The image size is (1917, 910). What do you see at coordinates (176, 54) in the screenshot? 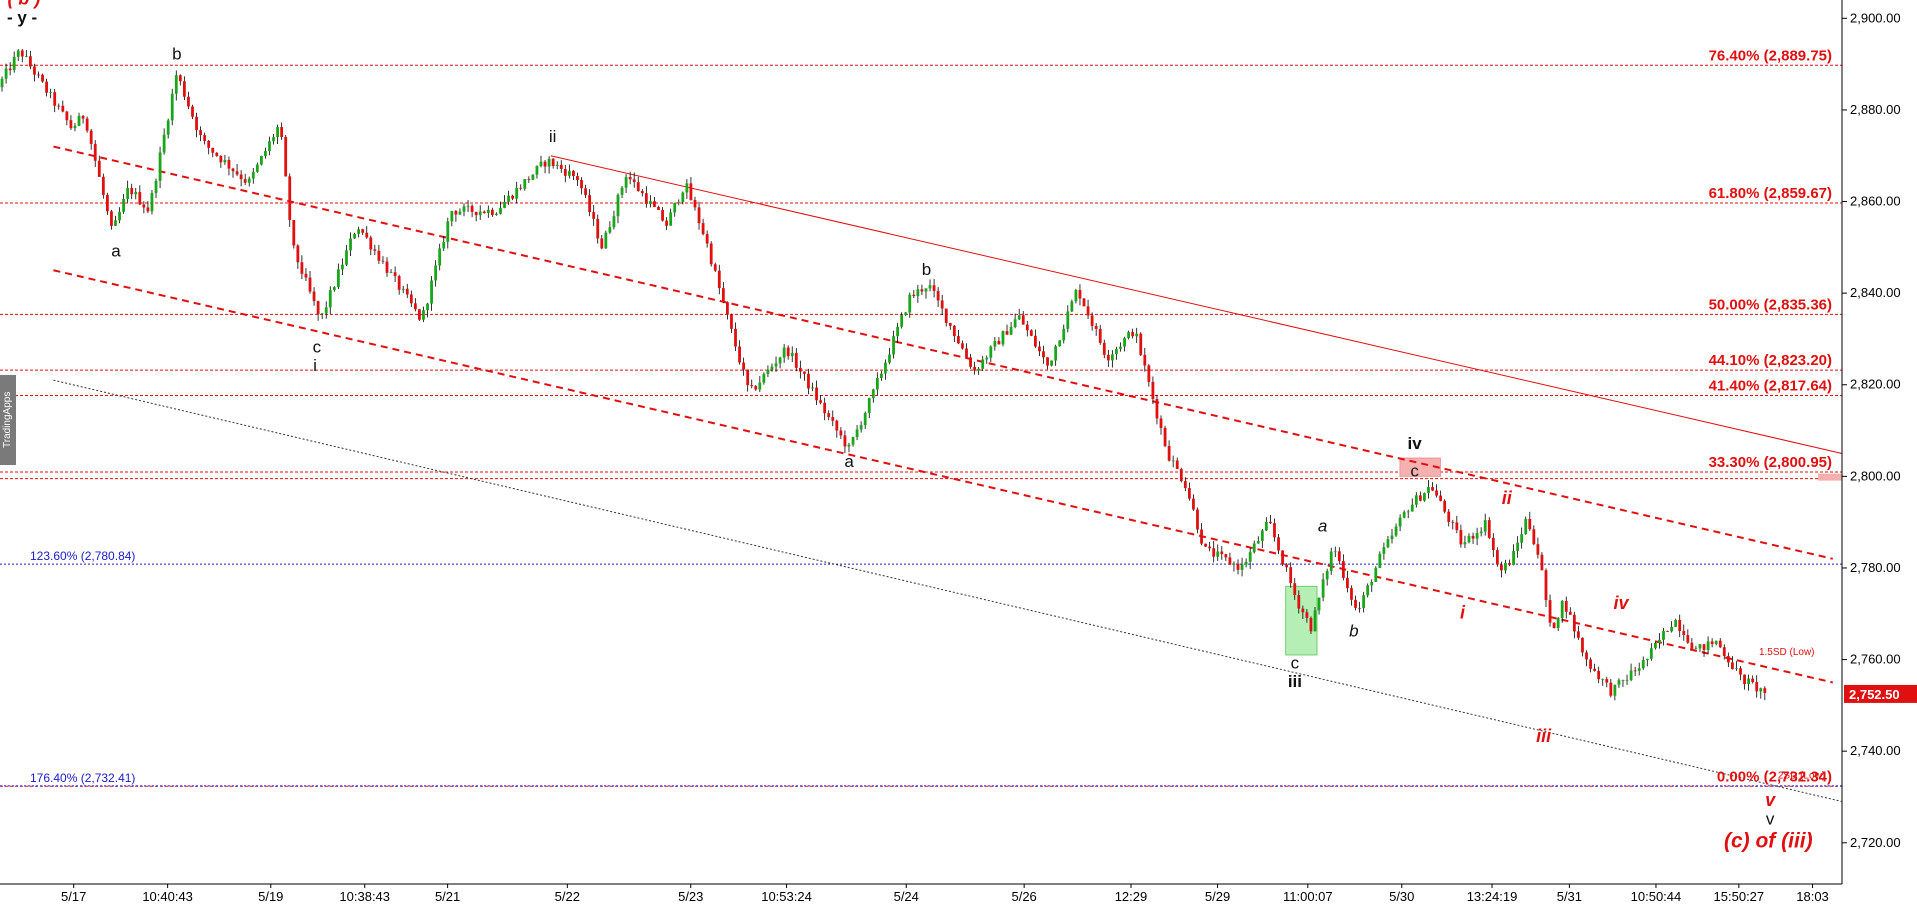
I see `wave-label: b` at bounding box center [176, 54].